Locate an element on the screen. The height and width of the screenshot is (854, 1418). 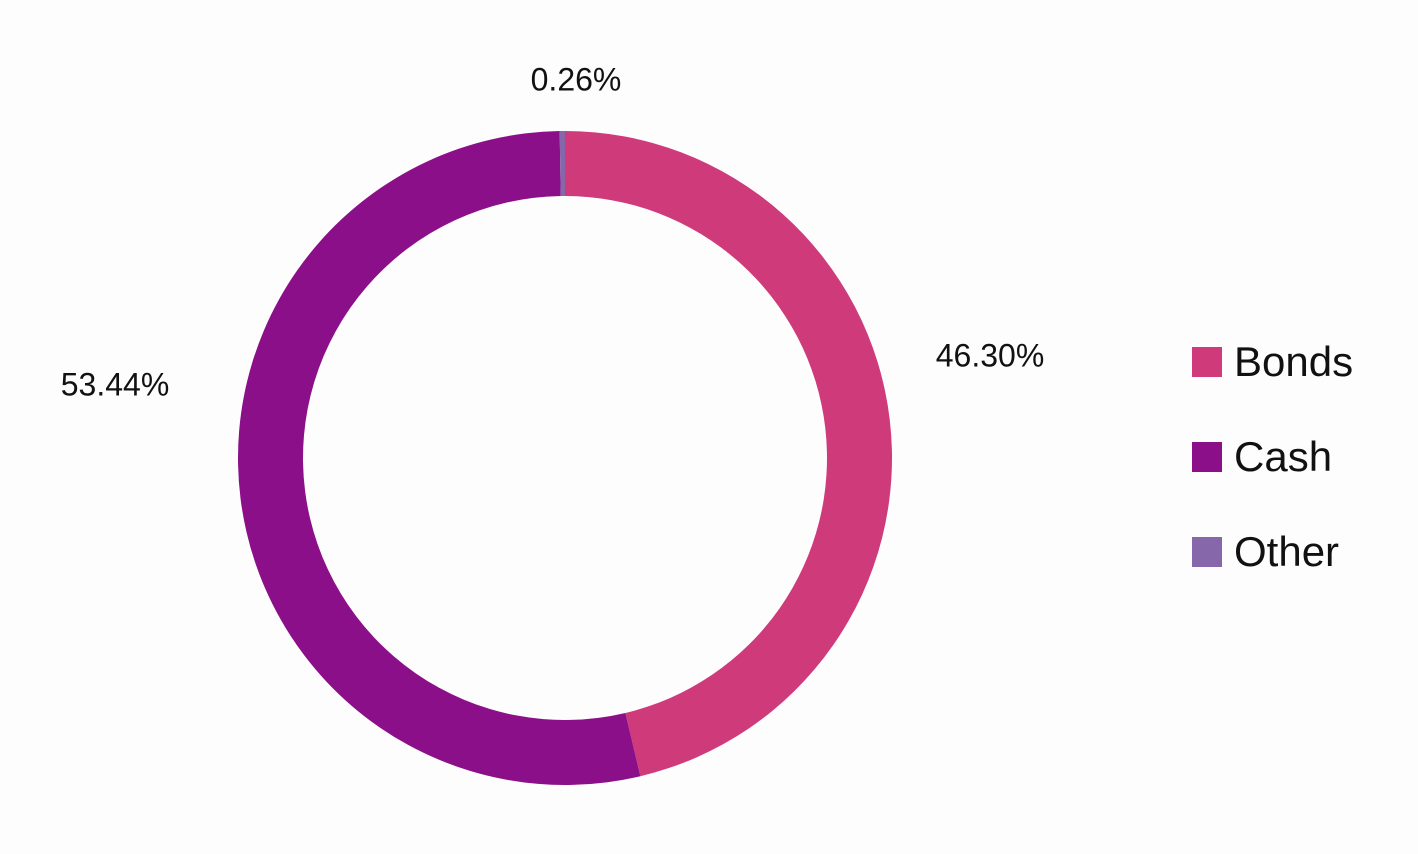
data-label-other: 0.26% is located at coordinates (576, 79).